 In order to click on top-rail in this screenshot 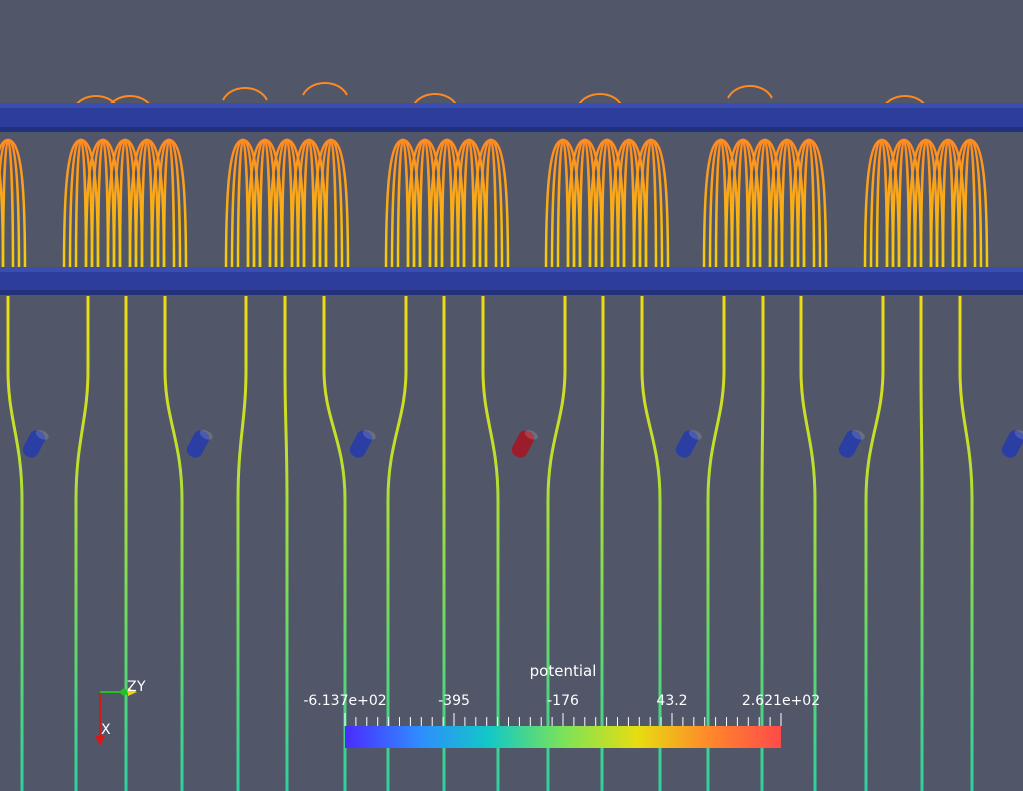, I will do `click(511, 117)`.